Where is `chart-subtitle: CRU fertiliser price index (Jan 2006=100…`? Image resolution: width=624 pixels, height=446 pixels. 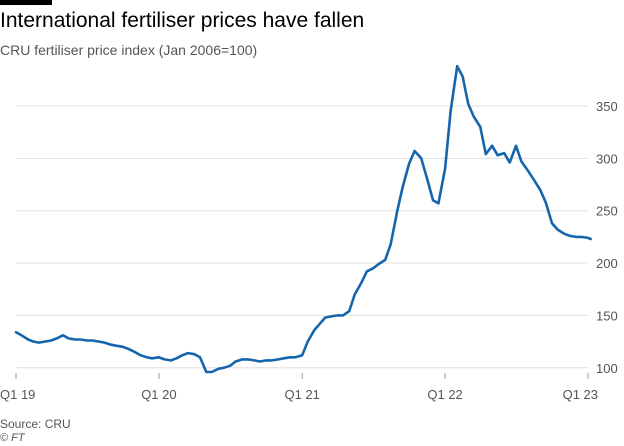 chart-subtitle: CRU fertiliser price index (Jan 2006=100… is located at coordinates (129, 50).